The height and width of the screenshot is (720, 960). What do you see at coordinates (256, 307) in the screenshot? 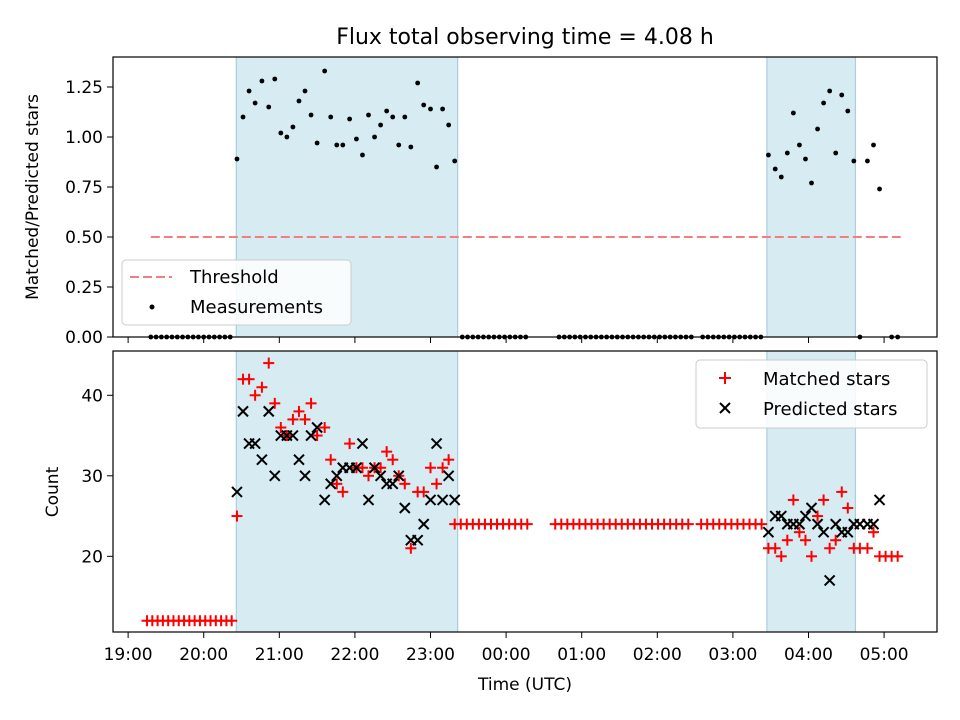
I see `measurements-legend-label: Measurements` at bounding box center [256, 307].